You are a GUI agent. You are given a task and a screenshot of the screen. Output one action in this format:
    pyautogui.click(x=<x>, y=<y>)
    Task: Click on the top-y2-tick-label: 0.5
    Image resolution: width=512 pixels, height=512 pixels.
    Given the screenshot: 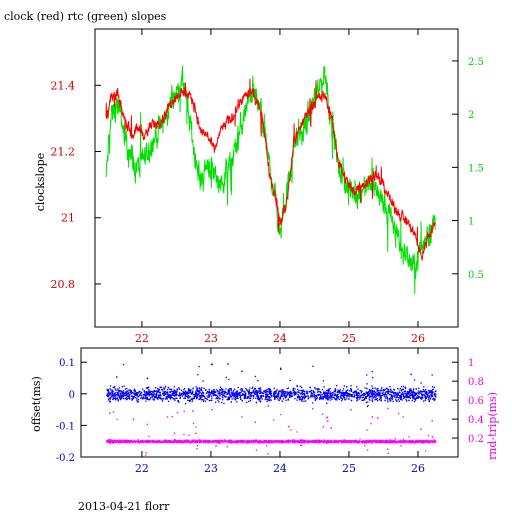 What is the action you would take?
    pyautogui.click(x=476, y=275)
    